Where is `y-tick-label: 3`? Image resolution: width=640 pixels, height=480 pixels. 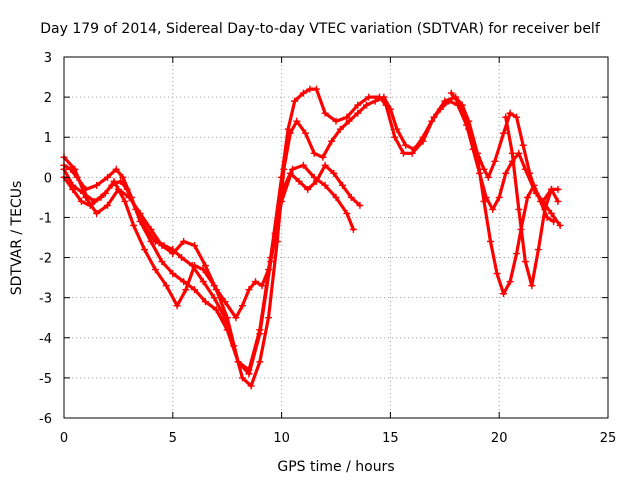
y-tick-label: 3 is located at coordinates (48, 58).